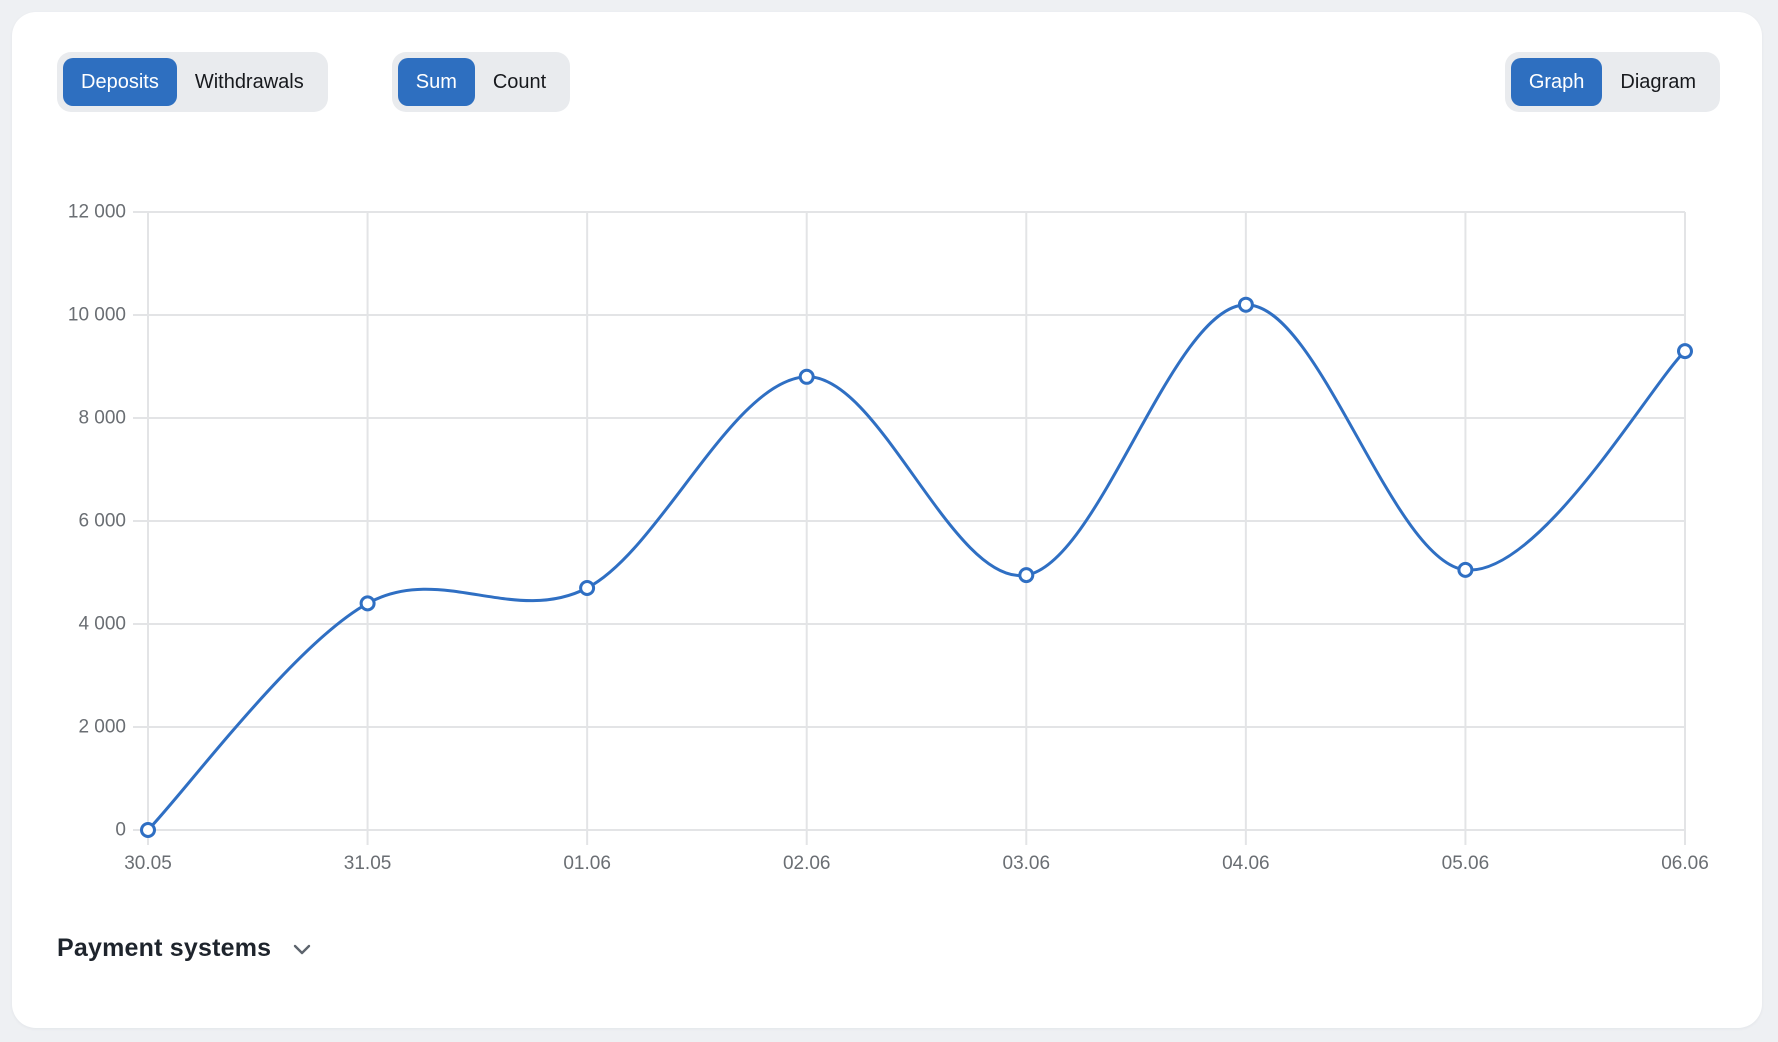 The width and height of the screenshot is (1778, 1042). What do you see at coordinates (807, 863) in the screenshot?
I see `x-axis-tick-label: 02.06` at bounding box center [807, 863].